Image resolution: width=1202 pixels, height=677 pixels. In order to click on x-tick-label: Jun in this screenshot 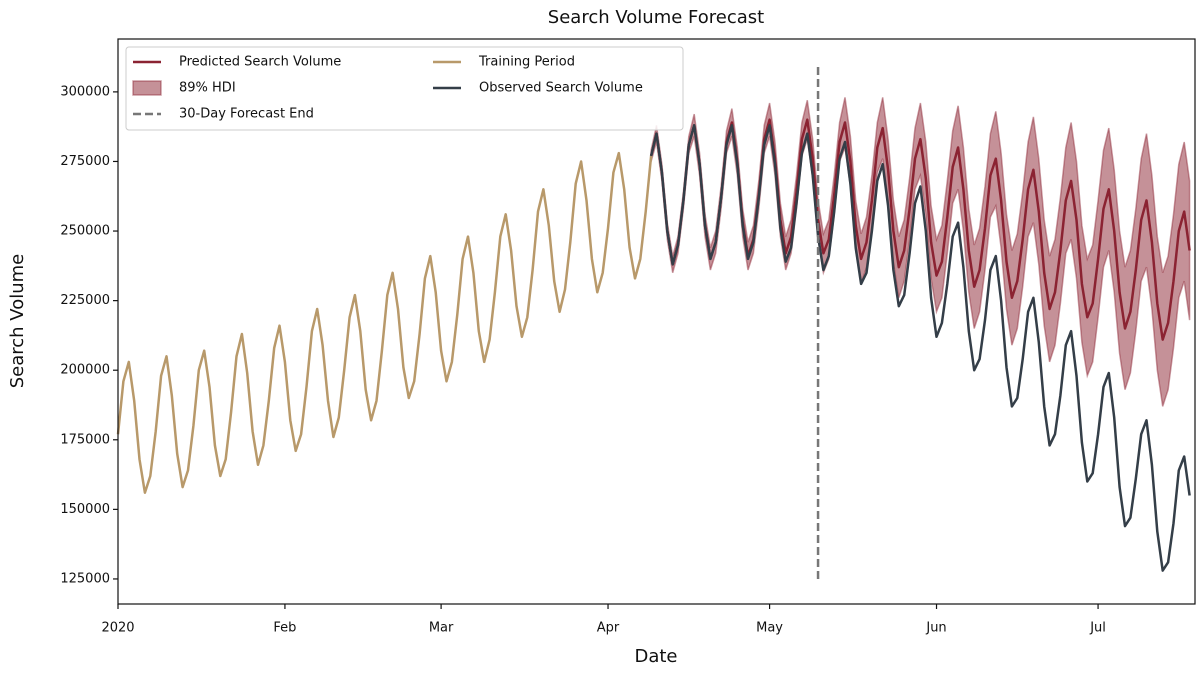, I will do `click(935, 628)`.